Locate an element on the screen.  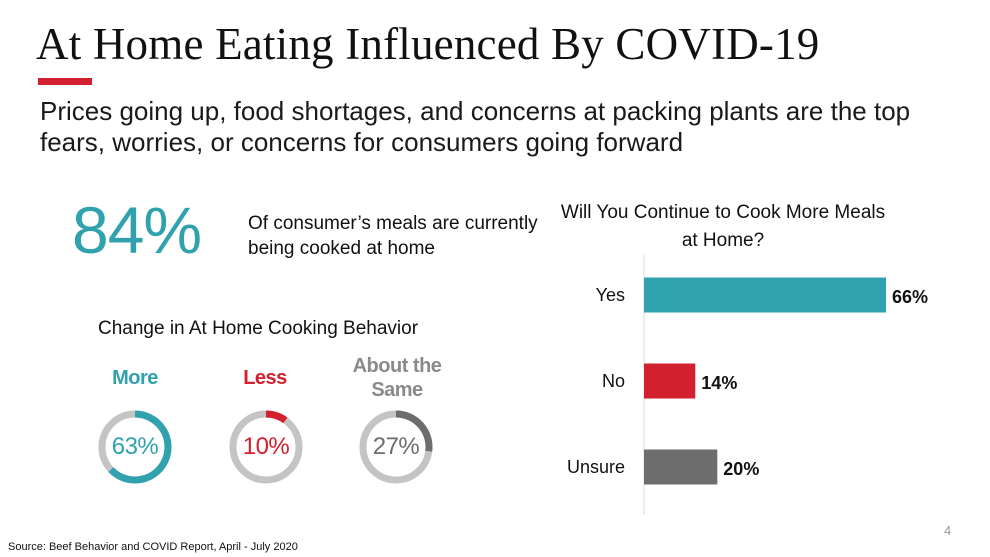
donut-same-value: 27% is located at coordinates (396, 446).